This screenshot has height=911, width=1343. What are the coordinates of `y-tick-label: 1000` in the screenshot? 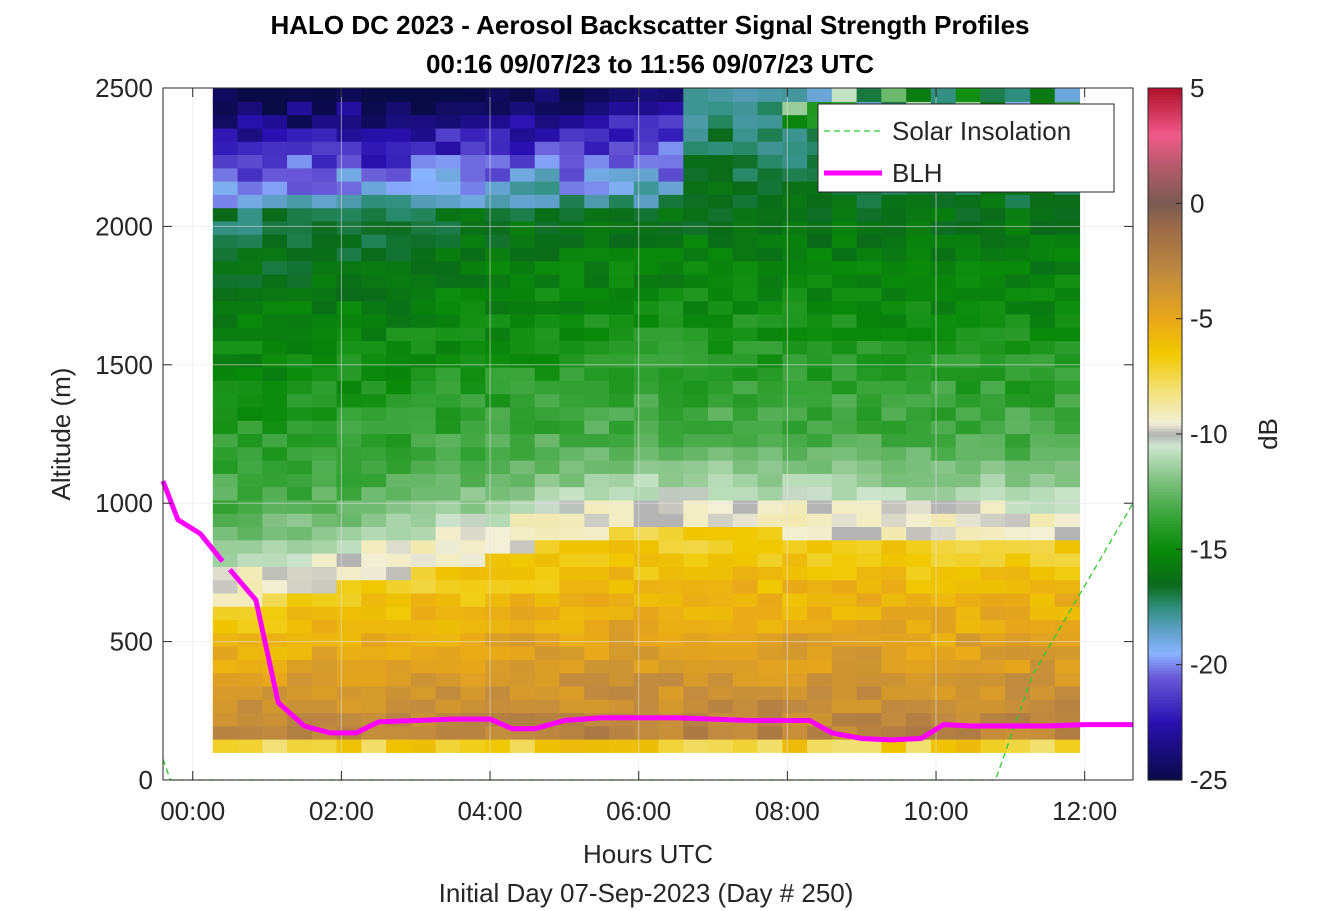 It's located at (124, 503).